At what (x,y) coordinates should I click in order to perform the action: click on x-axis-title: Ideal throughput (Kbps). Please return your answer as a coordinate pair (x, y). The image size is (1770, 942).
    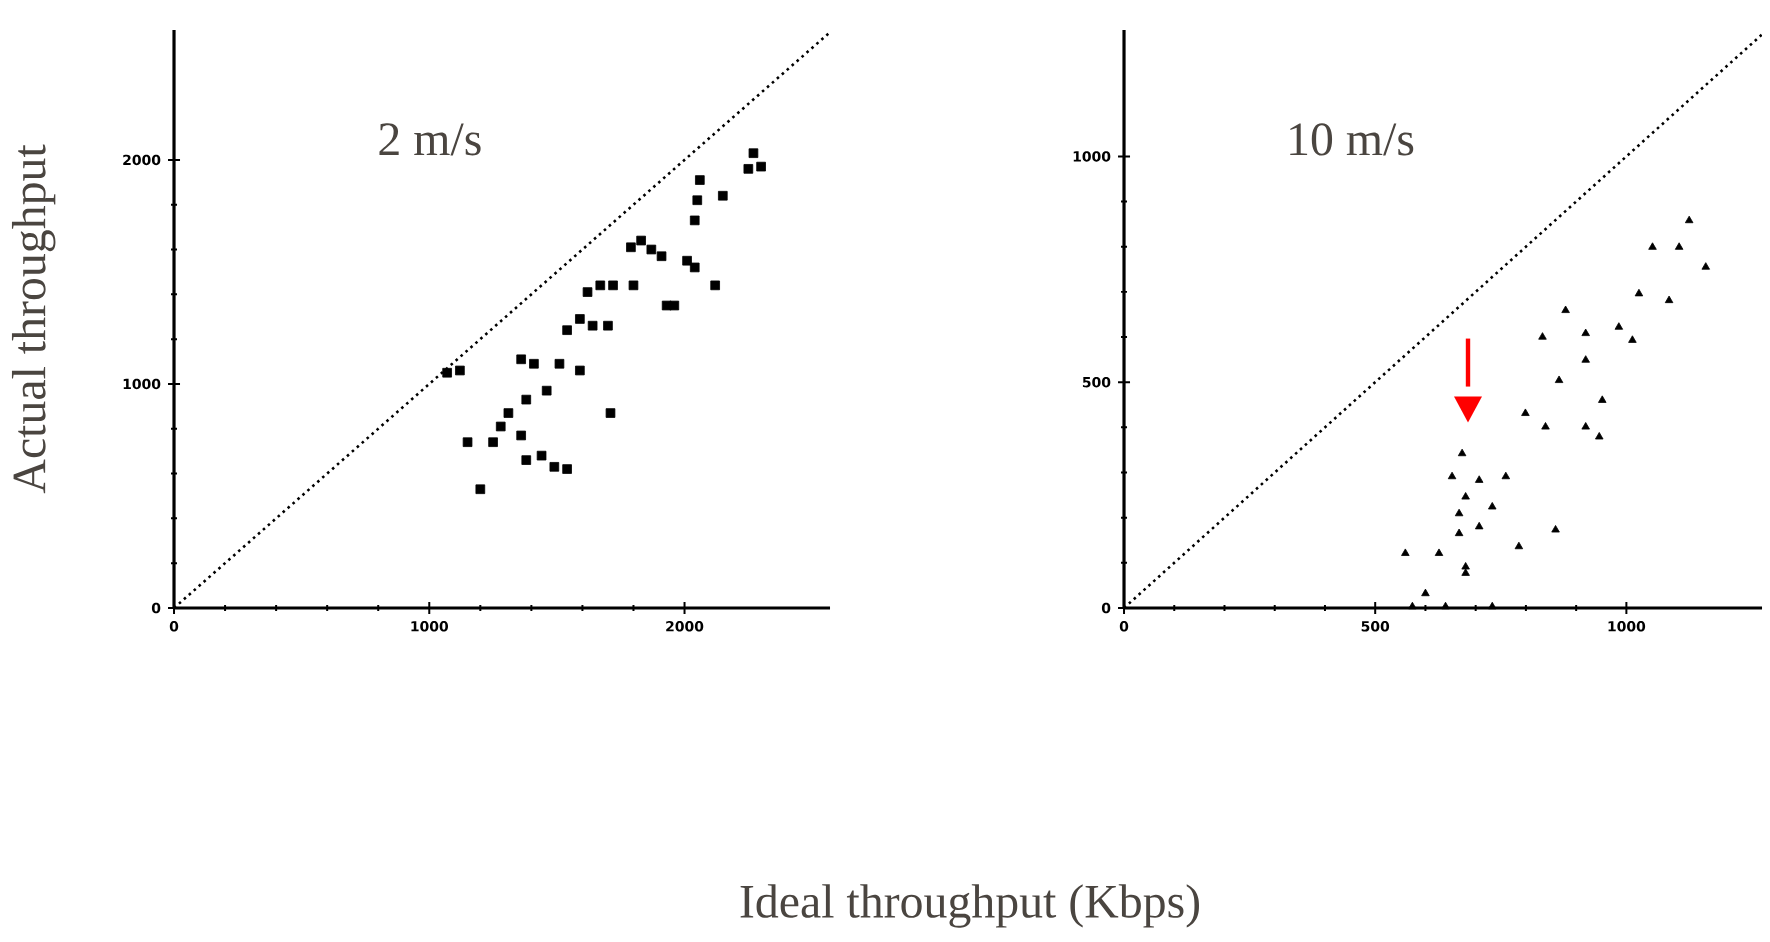
    Looking at the image, I should click on (969, 906).